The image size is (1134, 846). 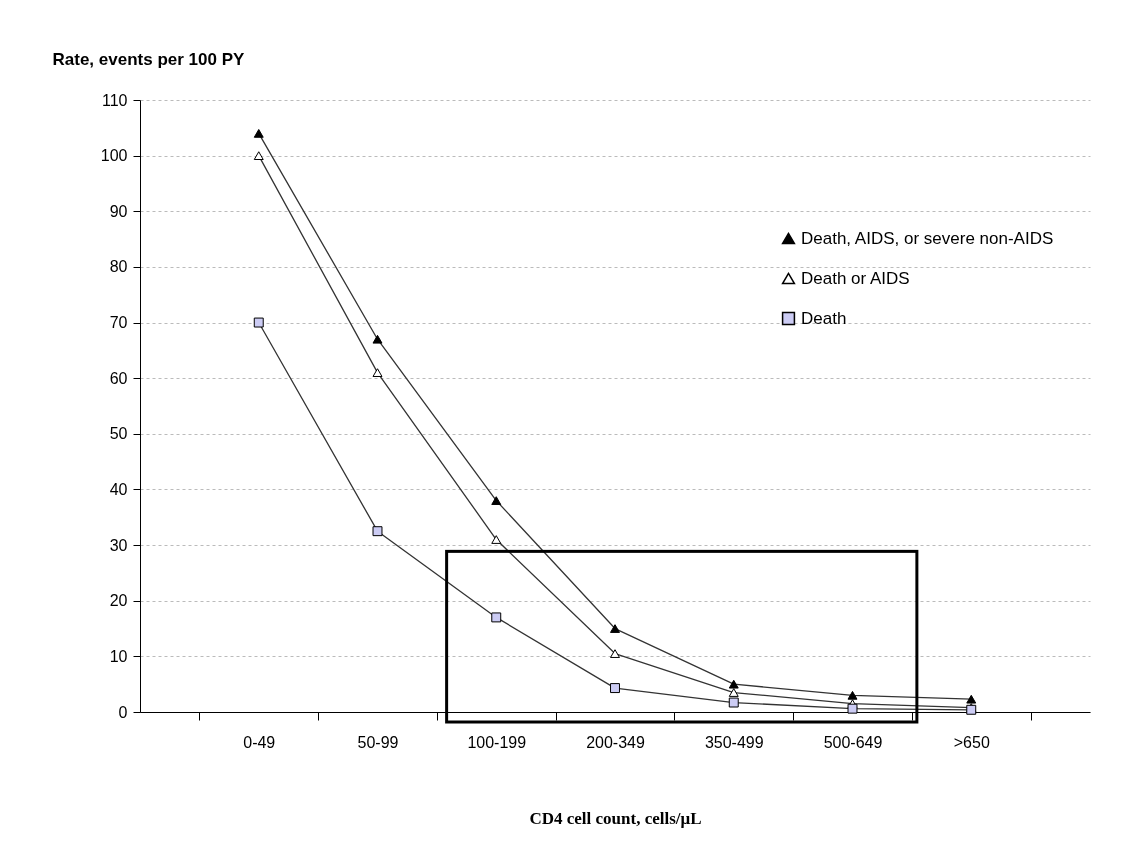 What do you see at coordinates (615, 818) in the screenshot?
I see `x-axis-title: CD4 cell count, cells/μL` at bounding box center [615, 818].